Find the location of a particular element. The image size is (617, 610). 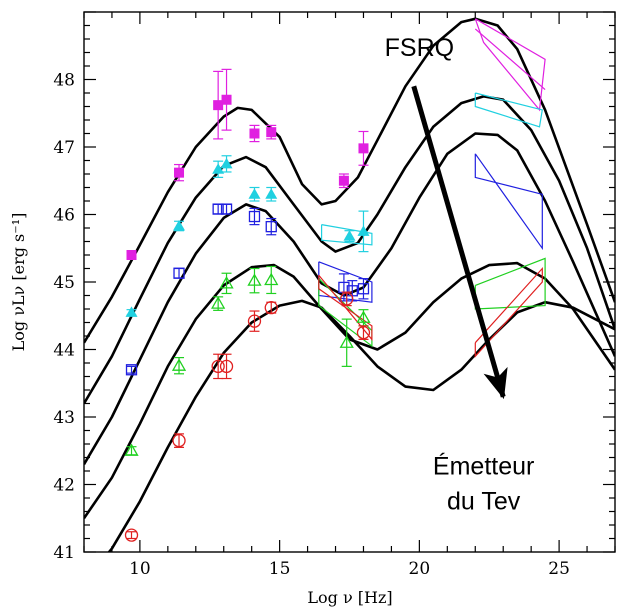

y-tick-label: 42 is located at coordinates (64, 486).